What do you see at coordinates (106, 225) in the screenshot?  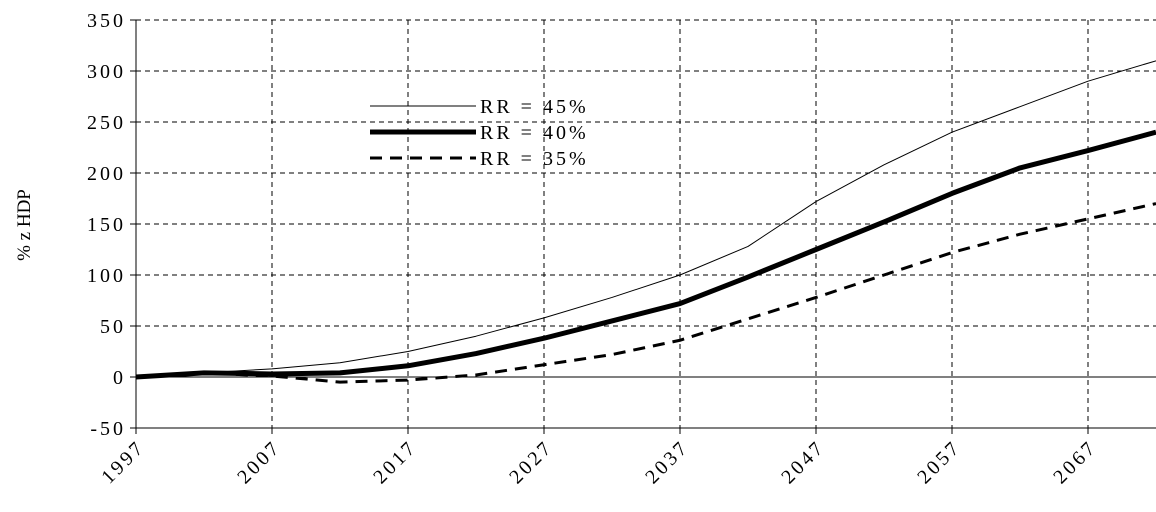 I see `y-tick-label: 150` at bounding box center [106, 225].